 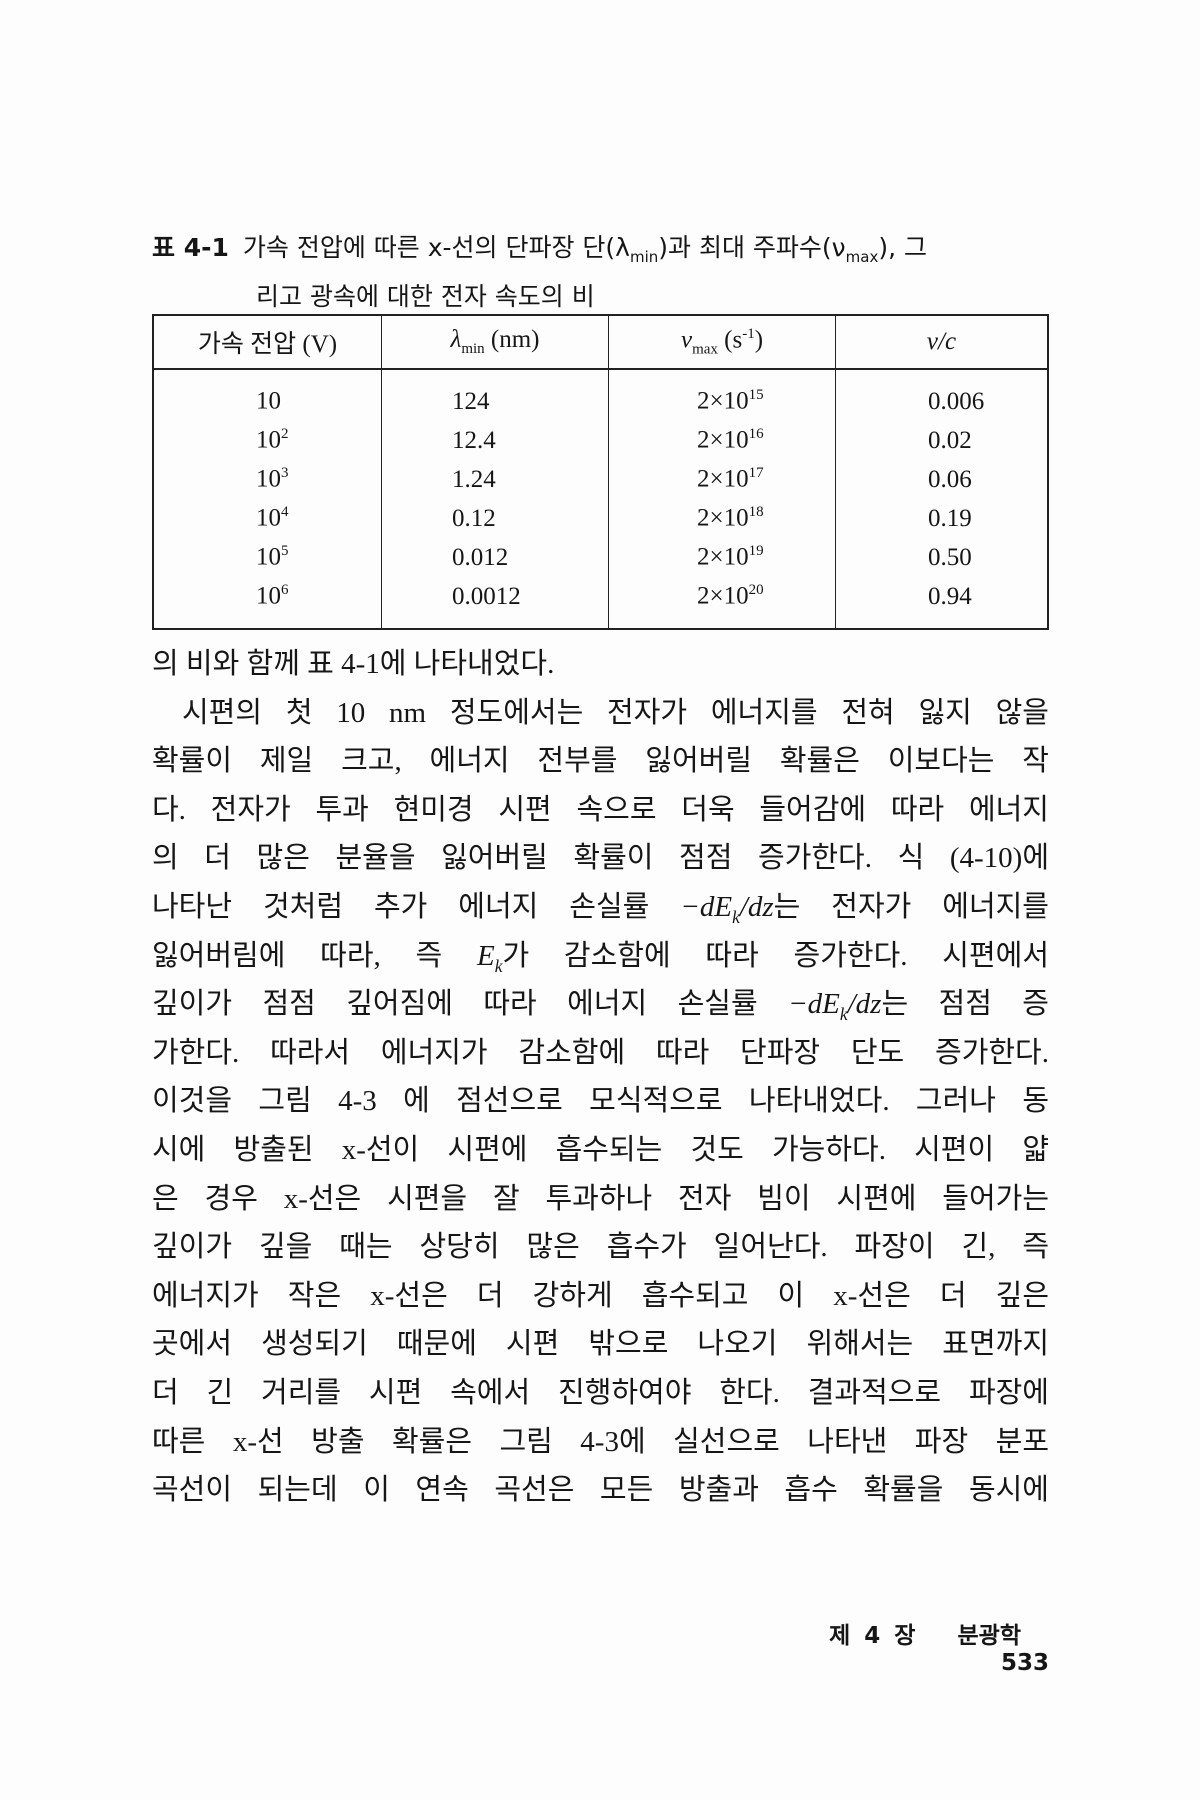 I want to click on text-line: 곡선이 되는데 이 연속 곡선은 모든 방출과 흡수 확률을 동시에, so click(x=600, y=1490).